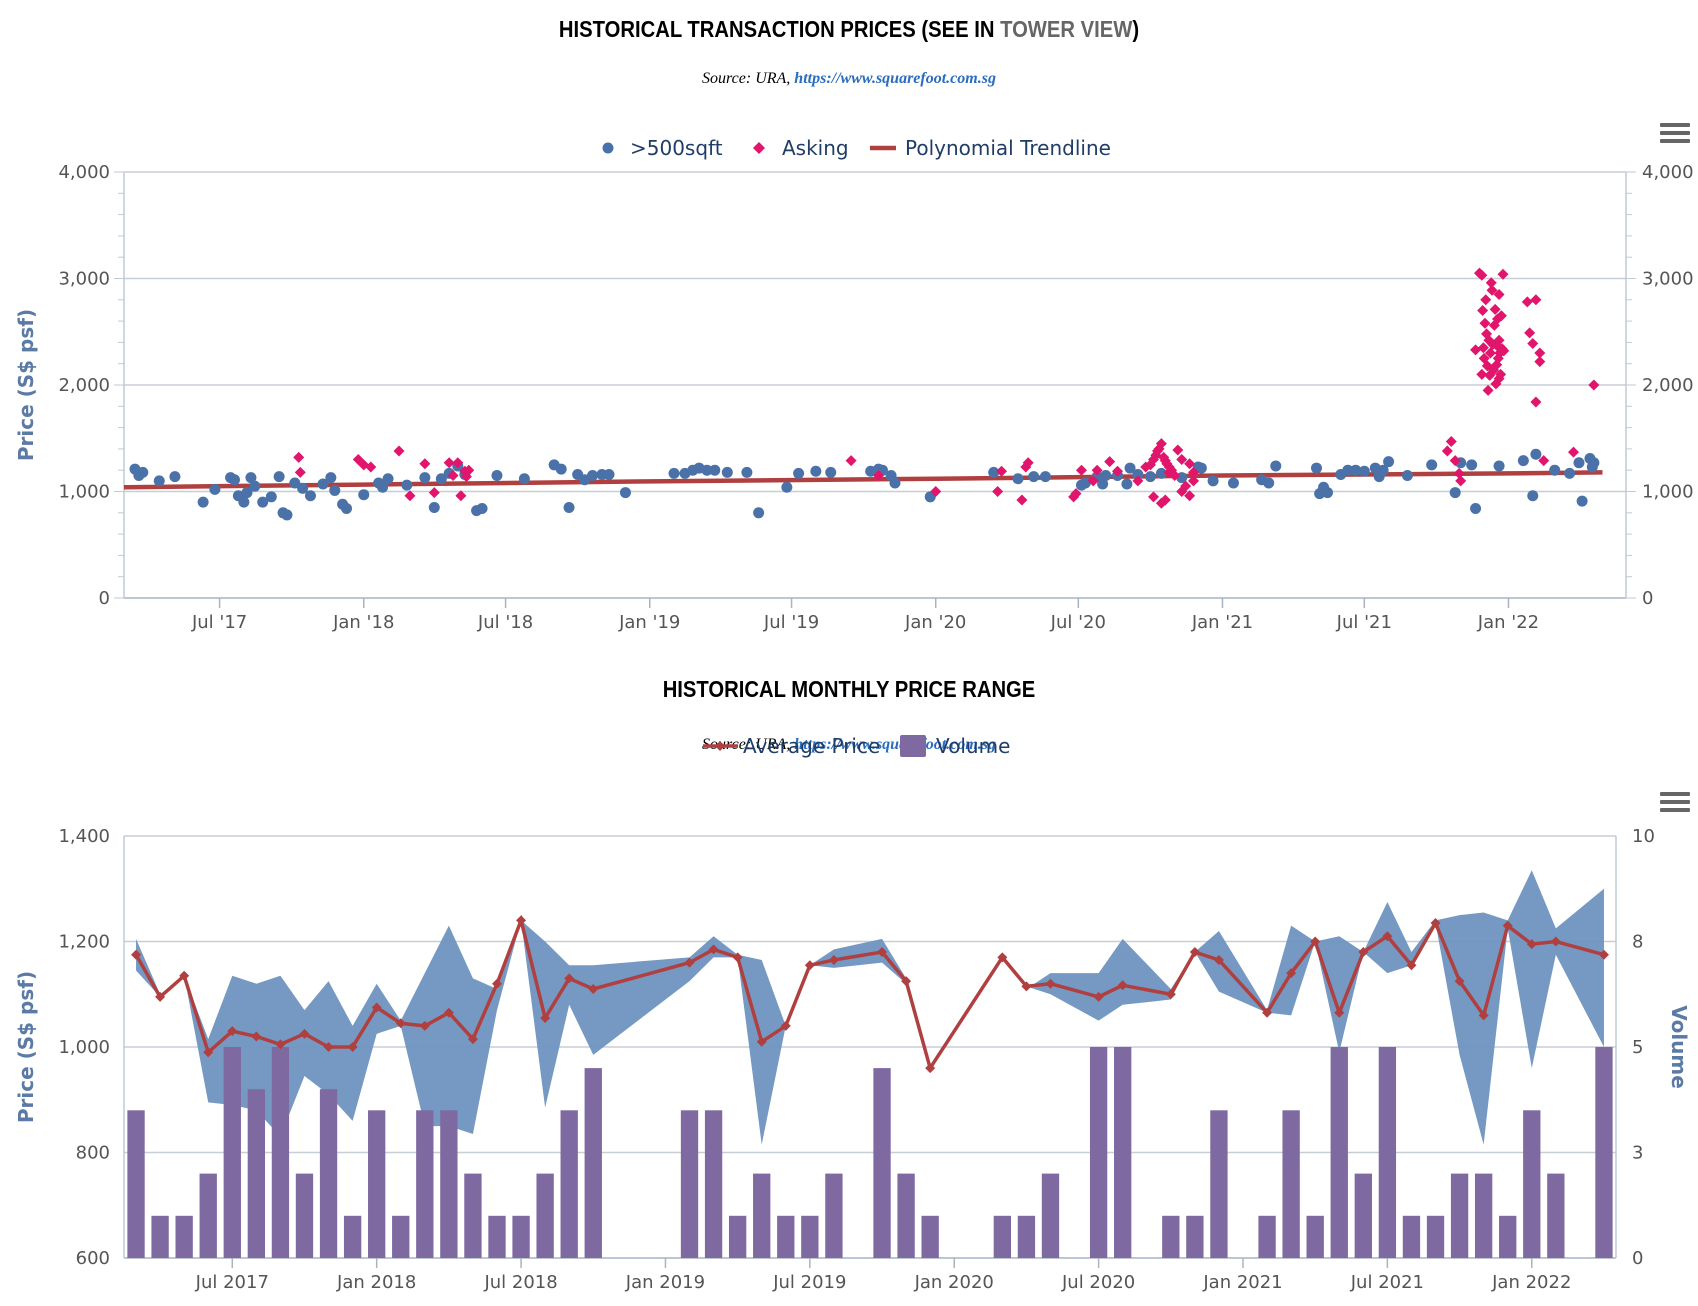 This screenshot has width=1698, height=1306. I want to click on top-source-link: https://www.squarefoot.com.sg, so click(895, 78).